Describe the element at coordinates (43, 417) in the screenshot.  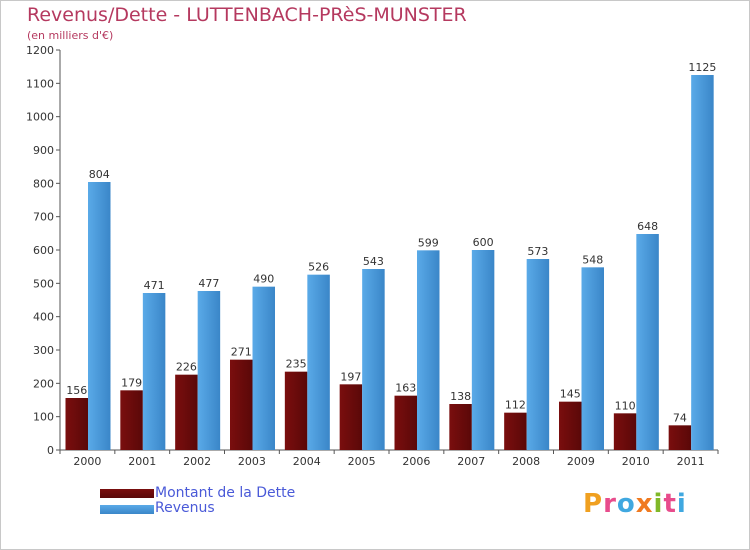
I see `y-tick-label: 100` at that location.